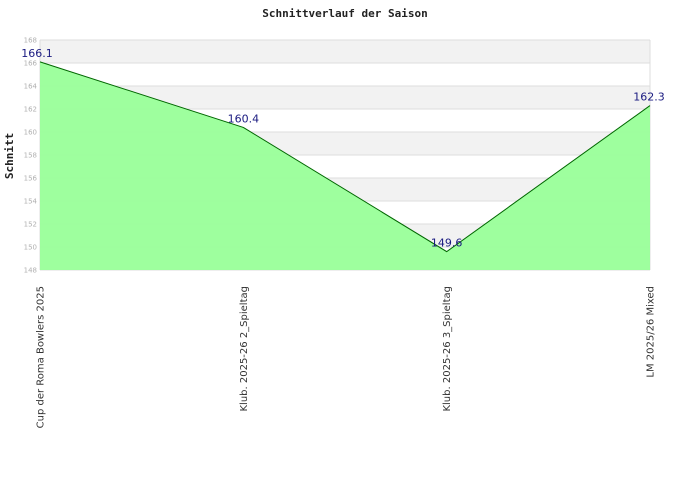 This screenshot has height=500, width=690. What do you see at coordinates (30, 271) in the screenshot?
I see `y-tick-label: 148` at bounding box center [30, 271].